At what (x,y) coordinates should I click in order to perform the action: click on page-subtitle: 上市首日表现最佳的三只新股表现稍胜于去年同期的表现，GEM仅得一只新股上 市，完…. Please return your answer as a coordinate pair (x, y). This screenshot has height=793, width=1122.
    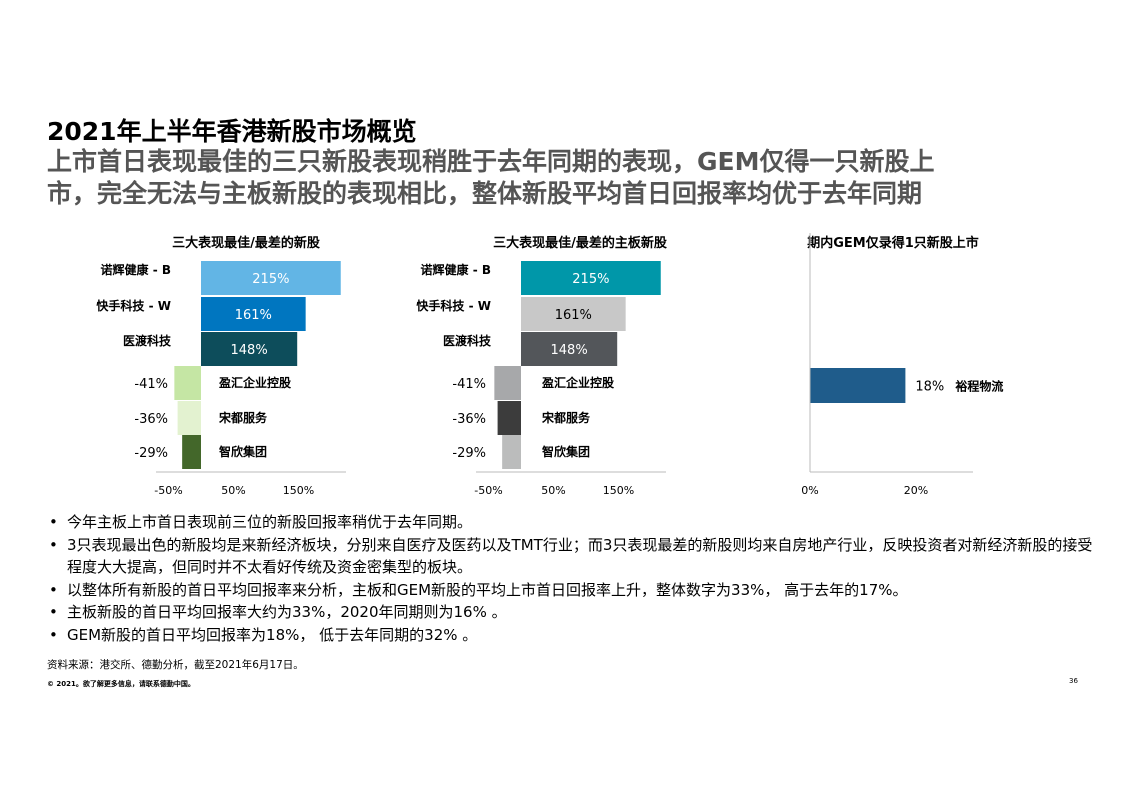
    Looking at the image, I should click on (557, 178).